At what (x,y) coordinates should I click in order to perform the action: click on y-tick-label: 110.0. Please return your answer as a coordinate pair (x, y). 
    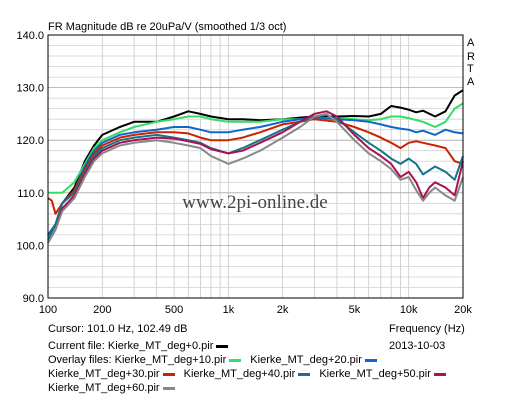
    Looking at the image, I should click on (30, 194).